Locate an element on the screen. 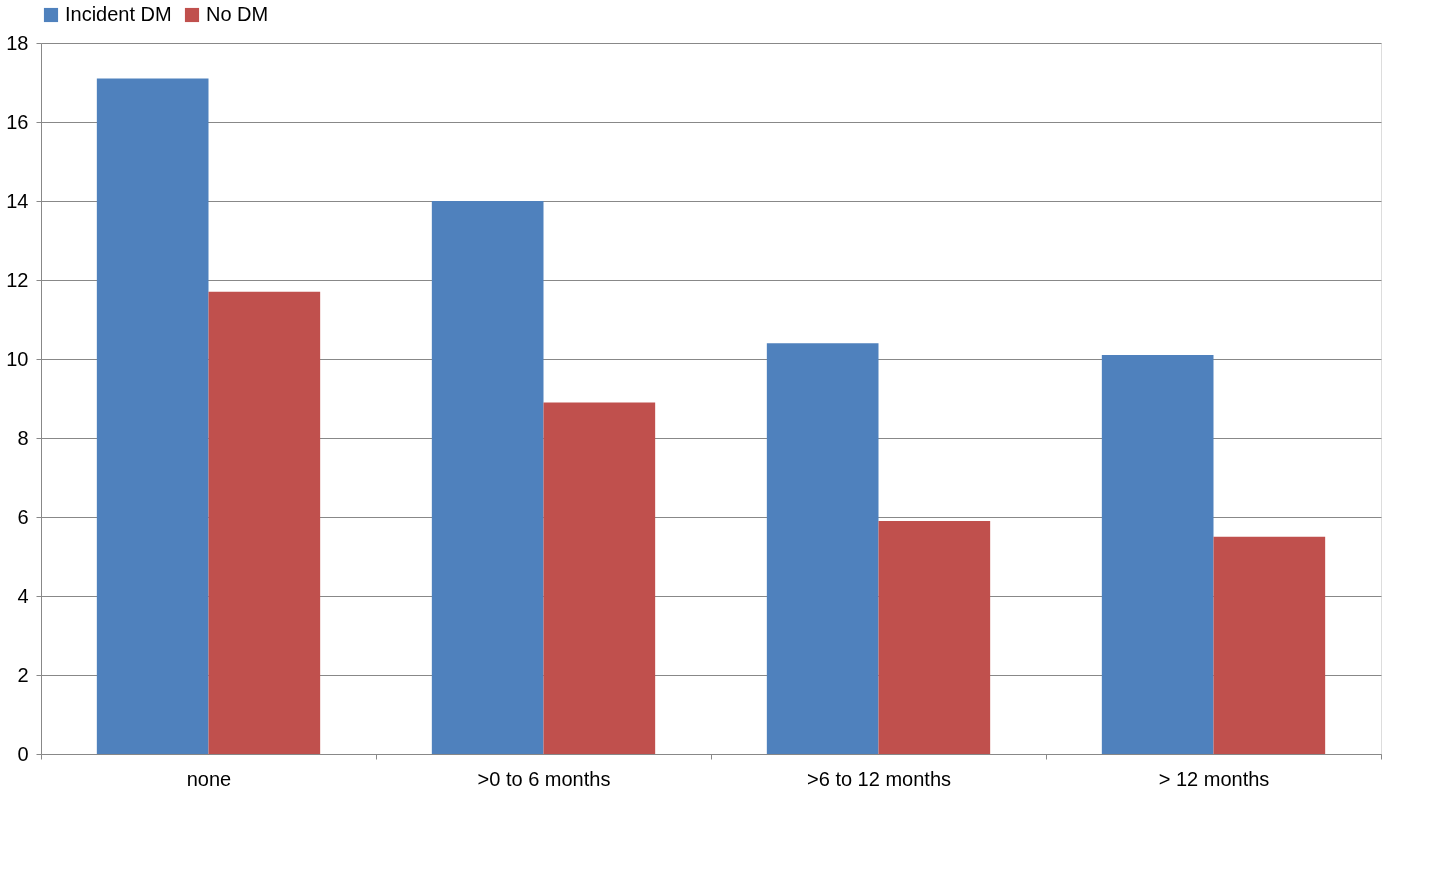 This screenshot has height=874, width=1454. x-tick-label: >0 to 6 months is located at coordinates (544, 778).